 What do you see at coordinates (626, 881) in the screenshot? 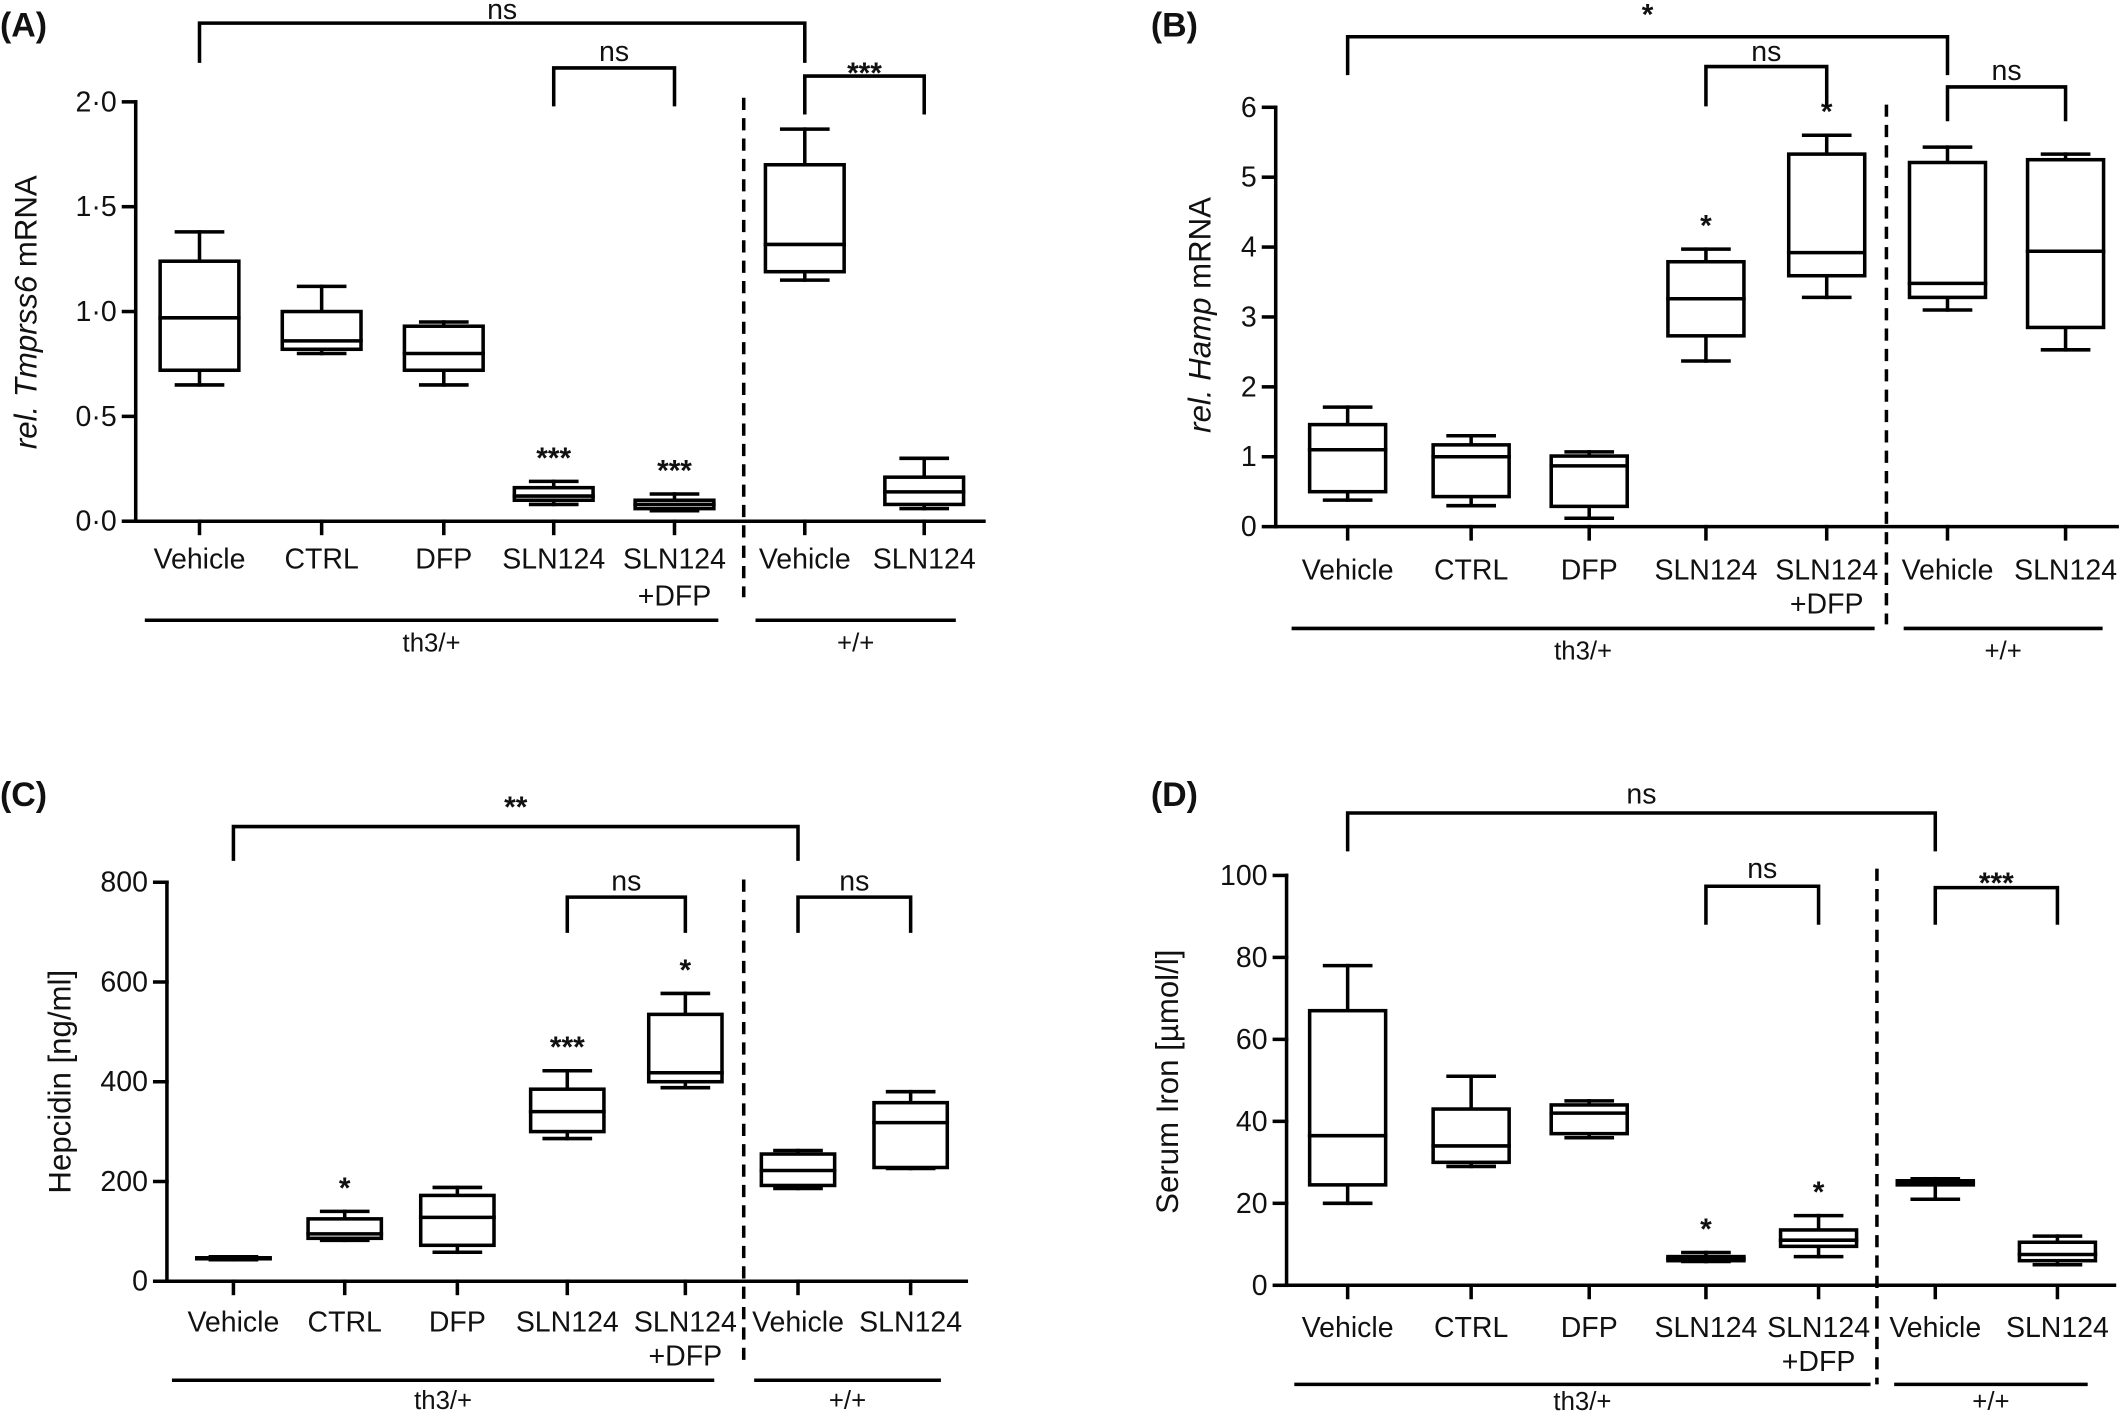
I see `panel-c-comparison-label: ns` at bounding box center [626, 881].